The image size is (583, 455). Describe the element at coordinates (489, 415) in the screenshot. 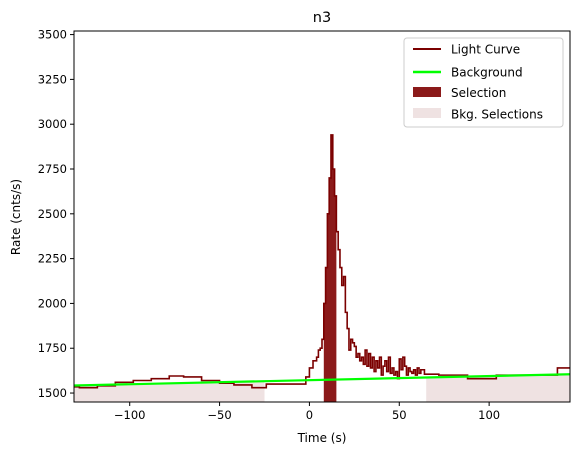

I see `x-tick-label: 100` at that location.